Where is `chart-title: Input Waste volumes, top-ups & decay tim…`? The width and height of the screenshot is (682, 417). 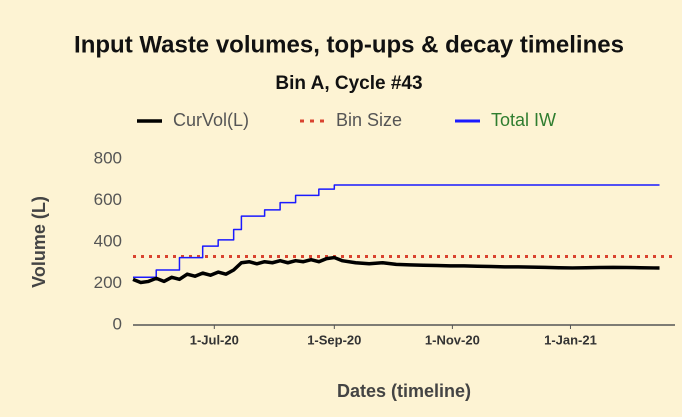
chart-title: Input Waste volumes, top-ups & decay tim… is located at coordinates (349, 44).